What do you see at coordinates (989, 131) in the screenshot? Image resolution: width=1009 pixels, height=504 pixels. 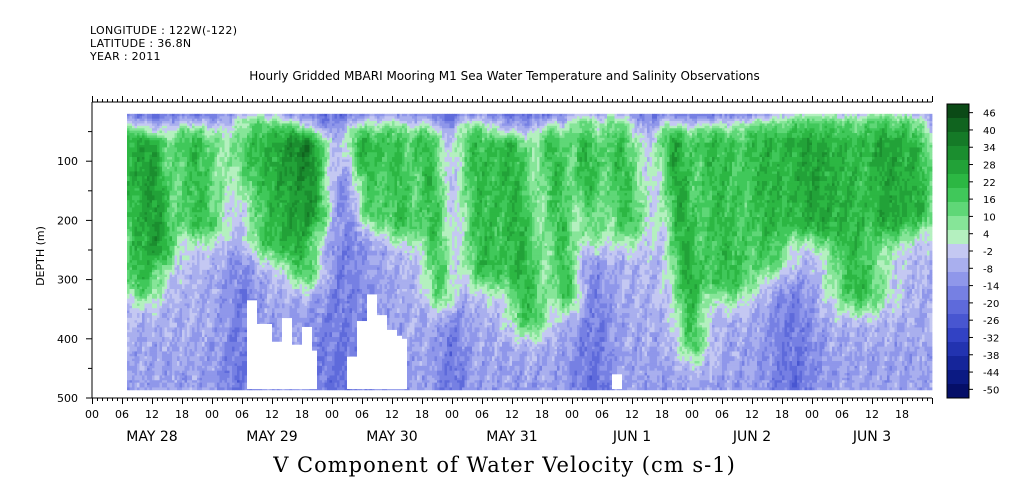 I see `colorbar-tick-label: 40` at bounding box center [989, 131].